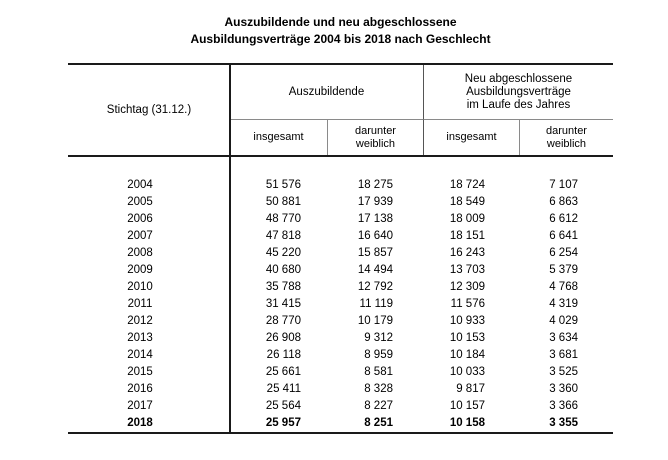 This screenshot has width=668, height=460. Describe the element at coordinates (563, 236) in the screenshot. I see `value-cell-vertraege-weiblich: 6 641` at that location.